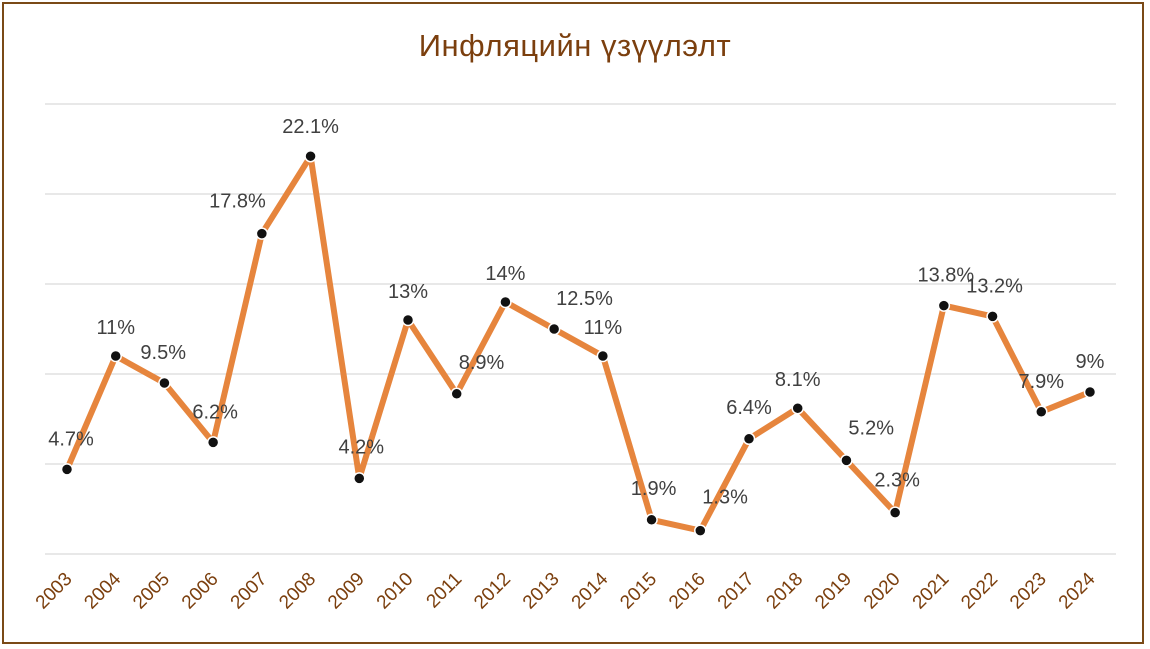 Image resolution: width=1150 pixels, height=649 pixels. I want to click on x-tick-label: 2024, so click(1077, 590).